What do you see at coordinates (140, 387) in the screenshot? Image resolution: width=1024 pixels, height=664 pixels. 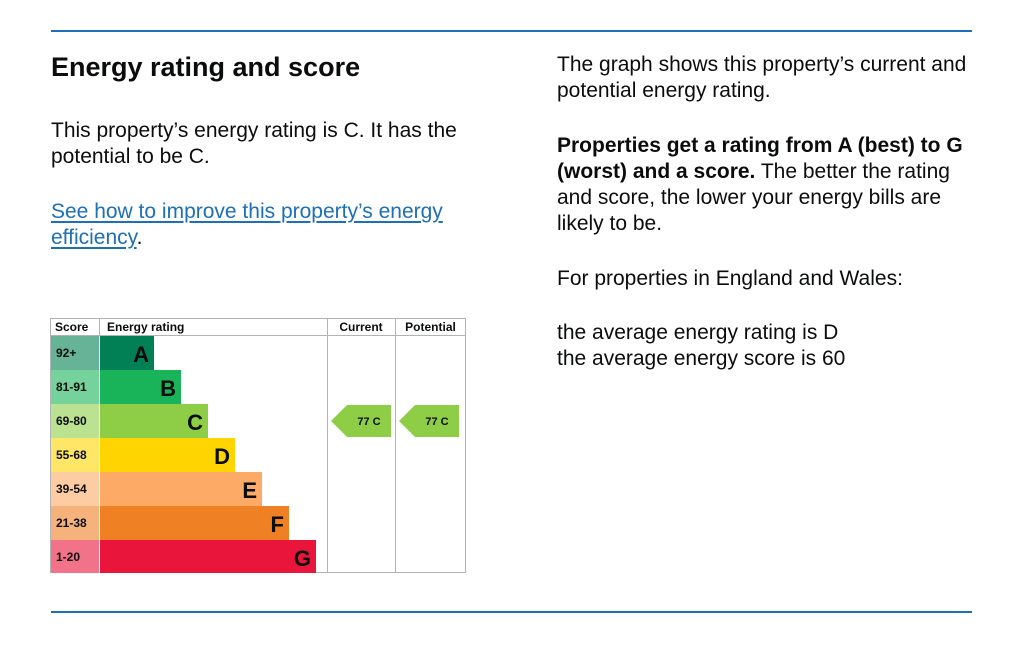 I see `rating-bar-b` at bounding box center [140, 387].